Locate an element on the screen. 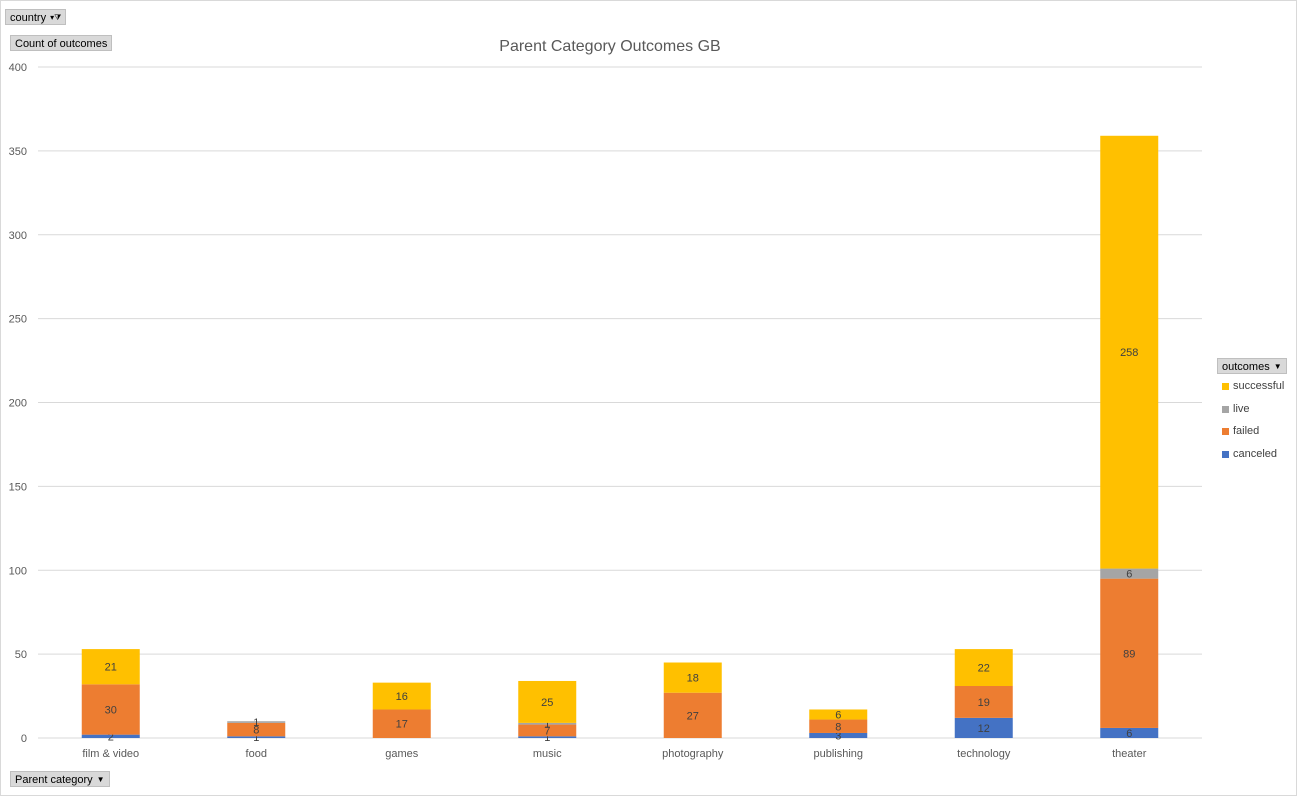  data-label: 16 is located at coordinates (402, 697).